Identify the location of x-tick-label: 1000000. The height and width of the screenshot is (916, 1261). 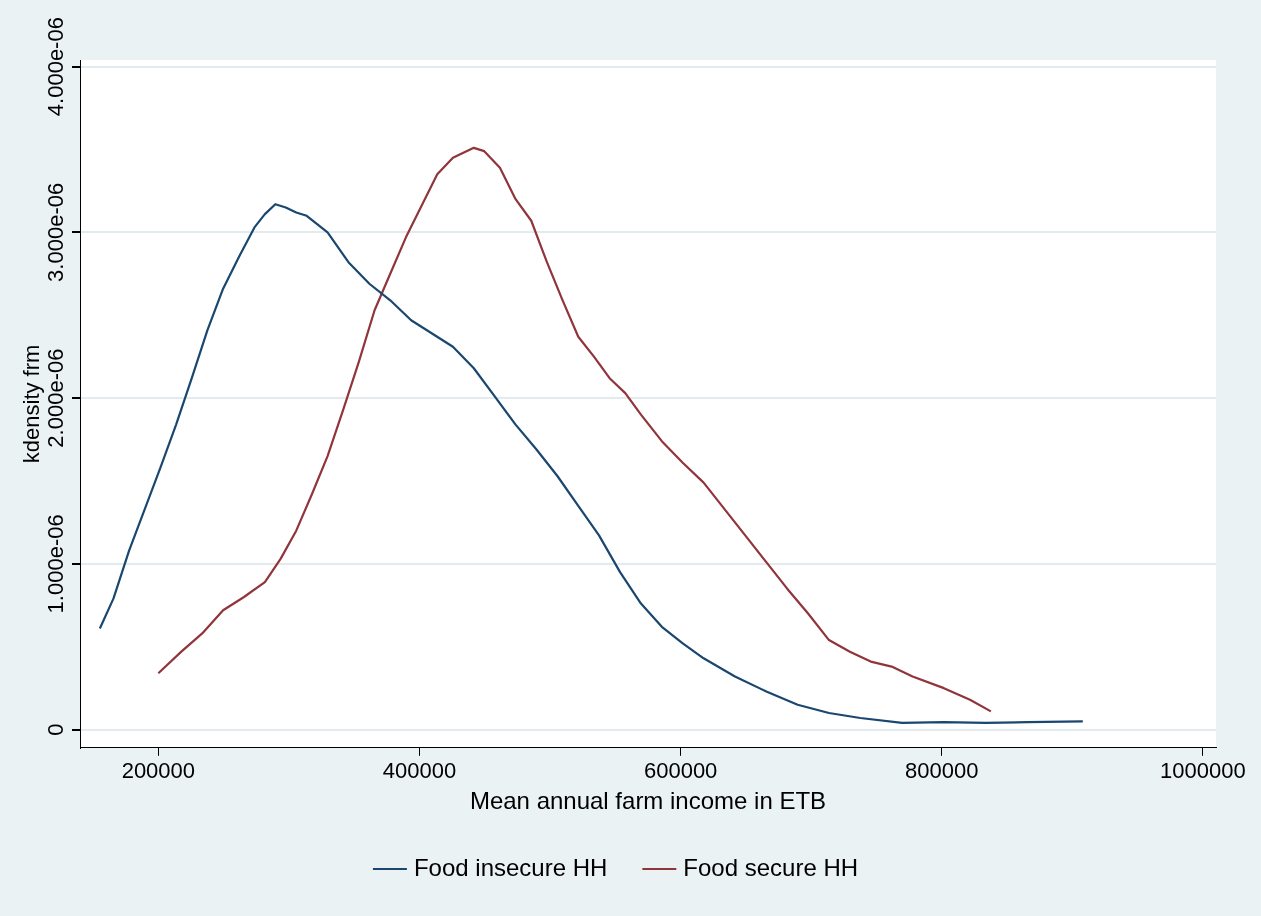
(1203, 771).